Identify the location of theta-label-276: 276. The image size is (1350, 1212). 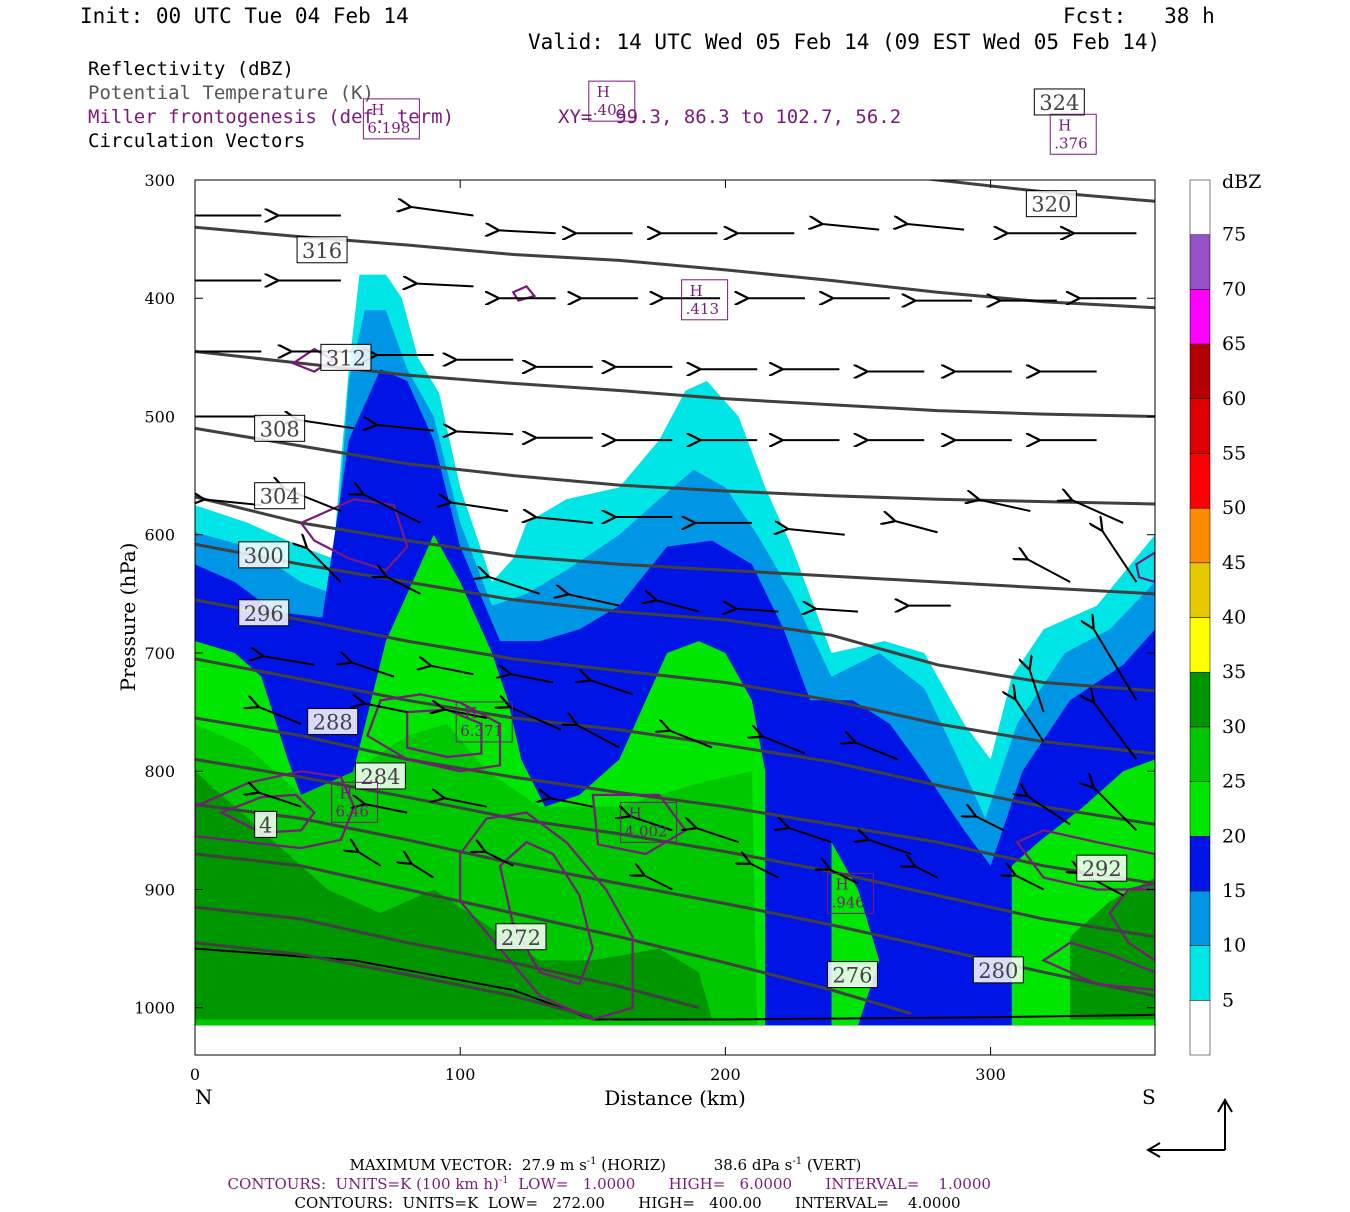
(852, 976).